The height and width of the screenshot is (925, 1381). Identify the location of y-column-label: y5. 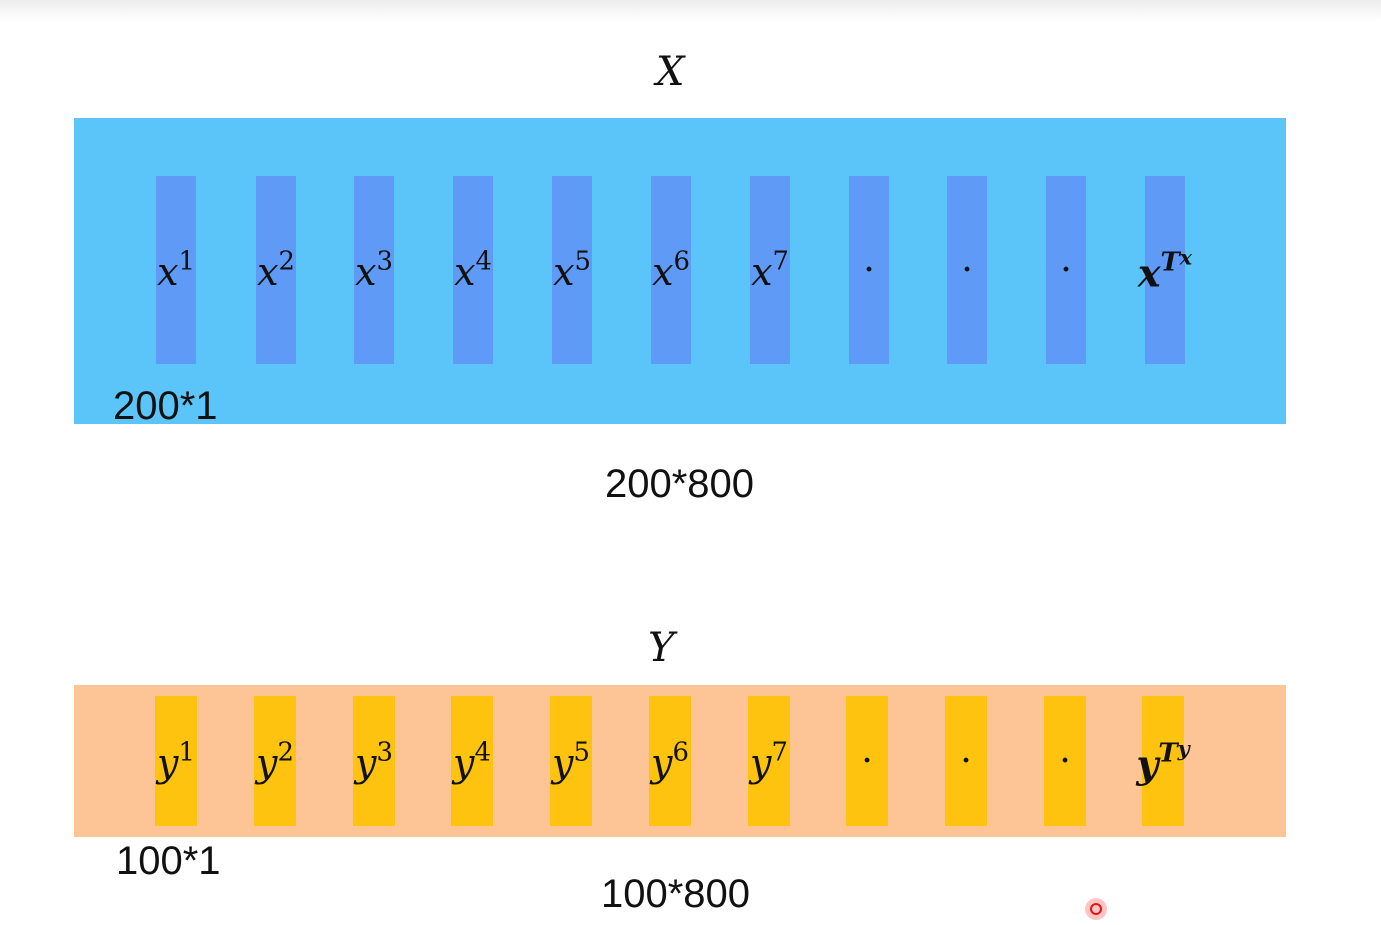
(571, 761).